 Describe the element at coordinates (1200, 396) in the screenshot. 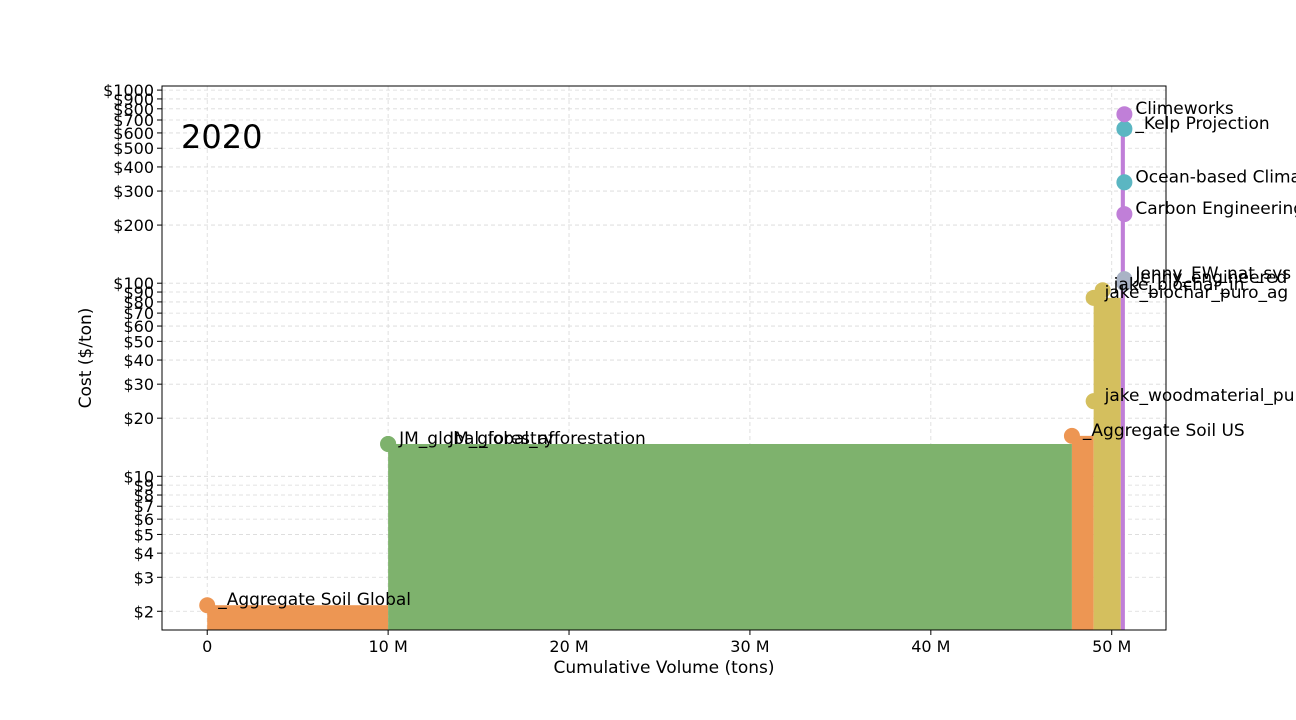

I see `point-label: jake_woodmaterial_puro` at that location.